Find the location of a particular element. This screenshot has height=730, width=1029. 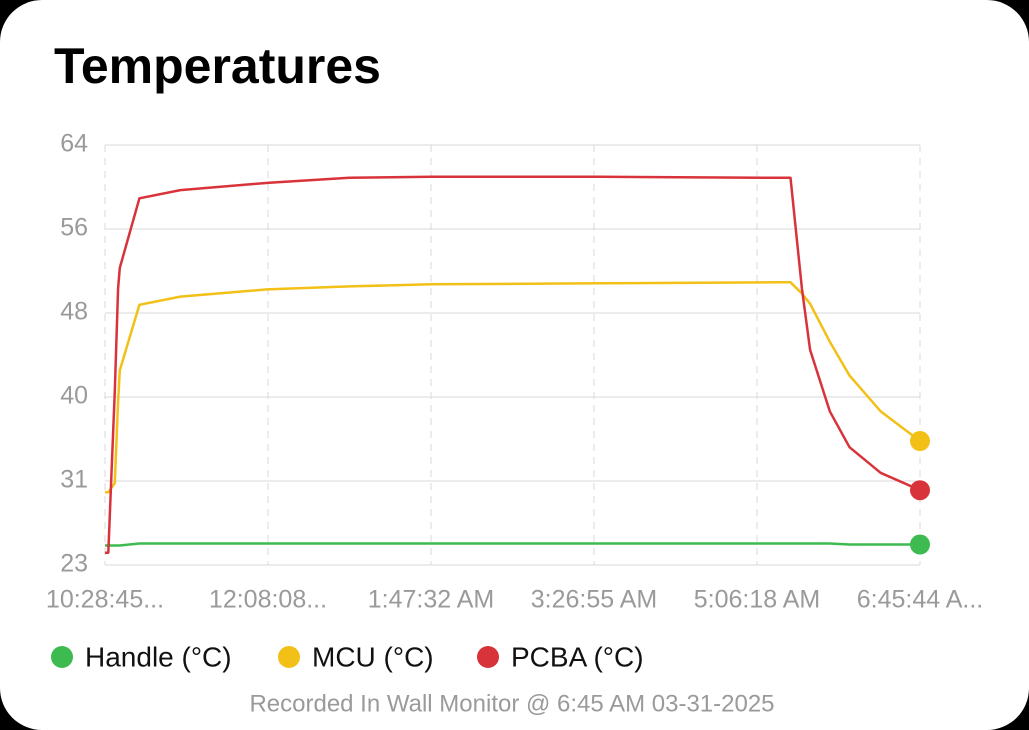

x-tick-label: 5:06:18 AM is located at coordinates (757, 600).